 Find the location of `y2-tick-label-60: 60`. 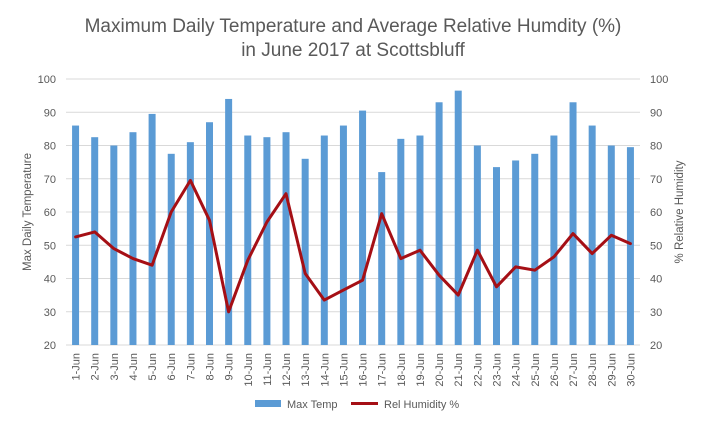

y2-tick-label-60: 60 is located at coordinates (656, 213).